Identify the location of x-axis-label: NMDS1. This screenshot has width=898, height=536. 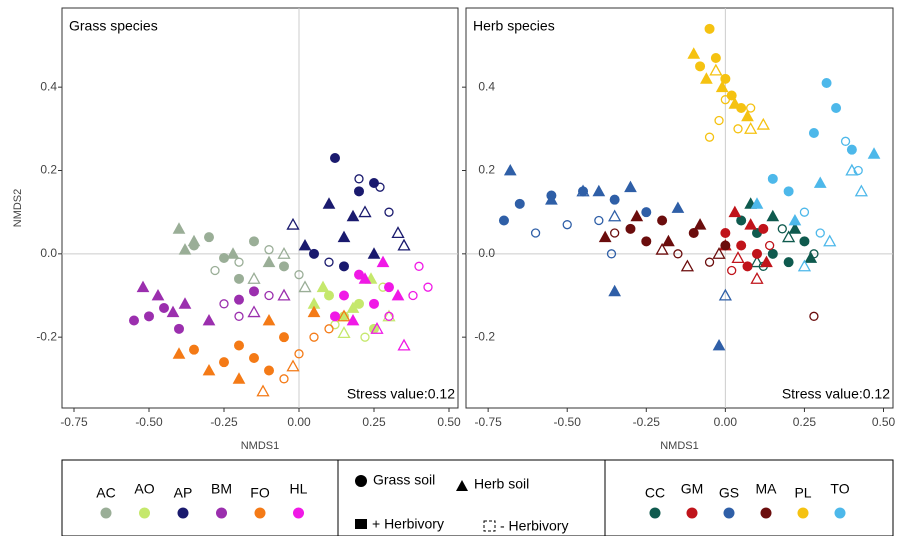
(679, 446).